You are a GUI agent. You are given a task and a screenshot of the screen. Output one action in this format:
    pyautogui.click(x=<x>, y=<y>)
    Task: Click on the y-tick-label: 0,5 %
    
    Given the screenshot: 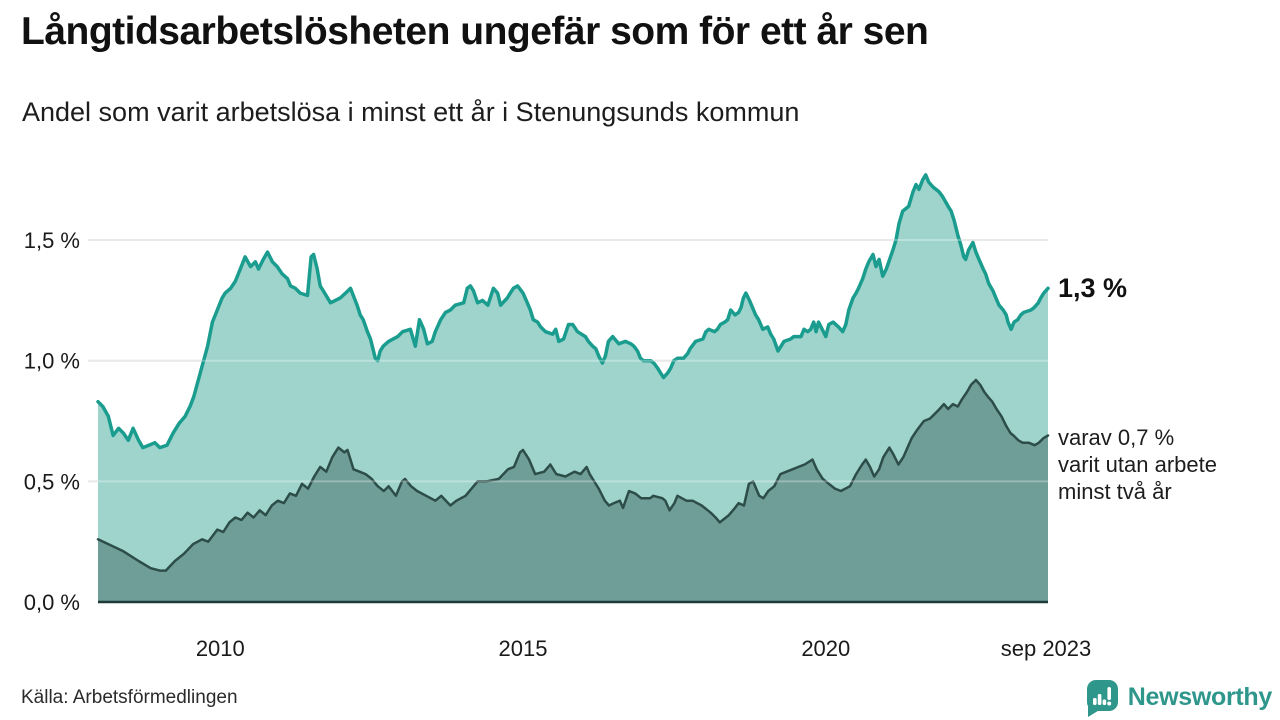 What is the action you would take?
    pyautogui.click(x=52, y=481)
    